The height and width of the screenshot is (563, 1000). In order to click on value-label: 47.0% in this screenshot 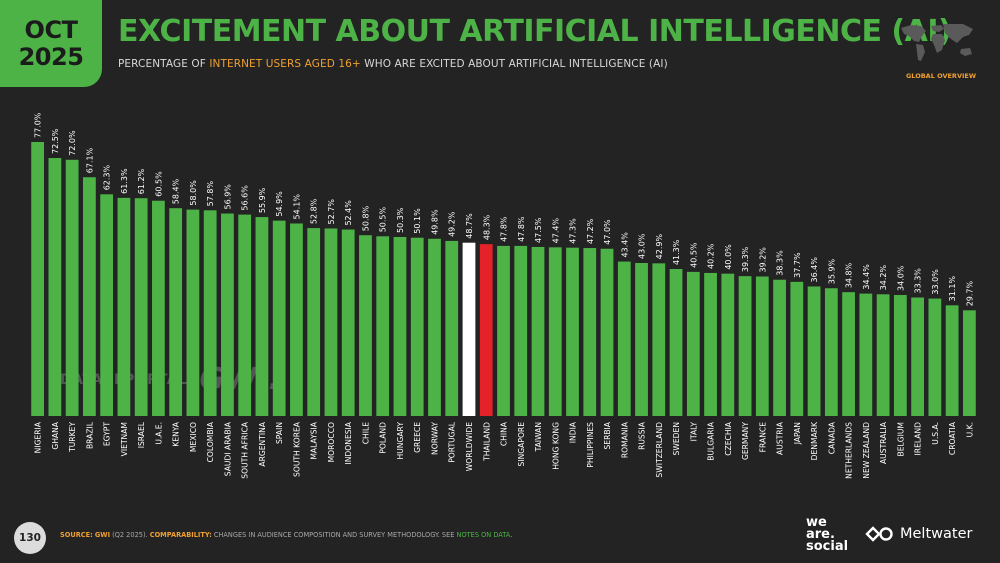, I will do `click(607, 232)`.